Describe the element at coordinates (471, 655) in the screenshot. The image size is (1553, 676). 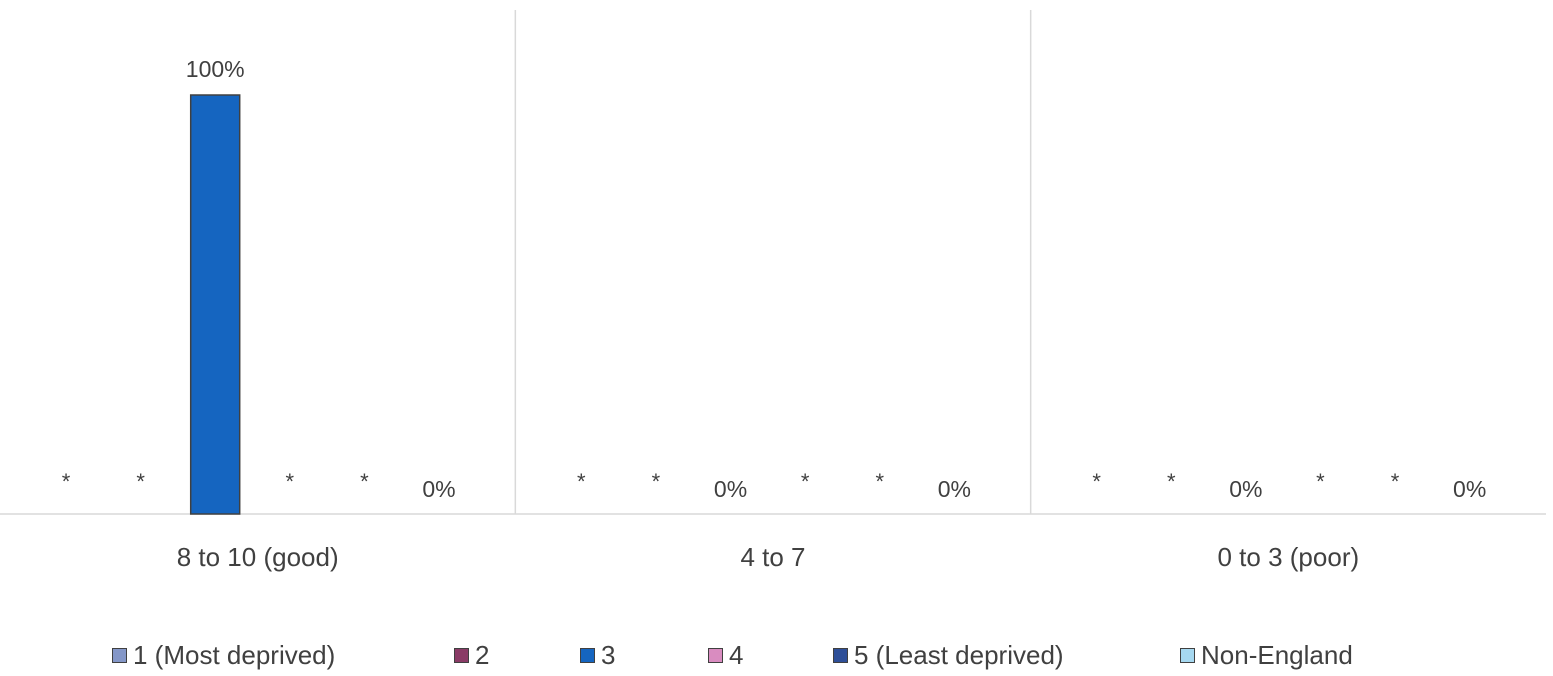
I see `legend-item: 2` at that location.